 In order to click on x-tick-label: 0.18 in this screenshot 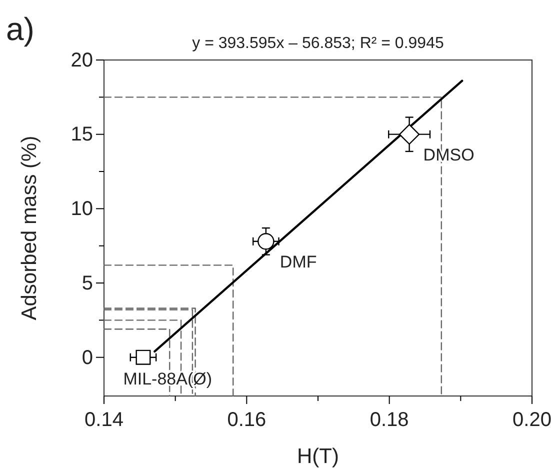, I will do `click(389, 420)`.